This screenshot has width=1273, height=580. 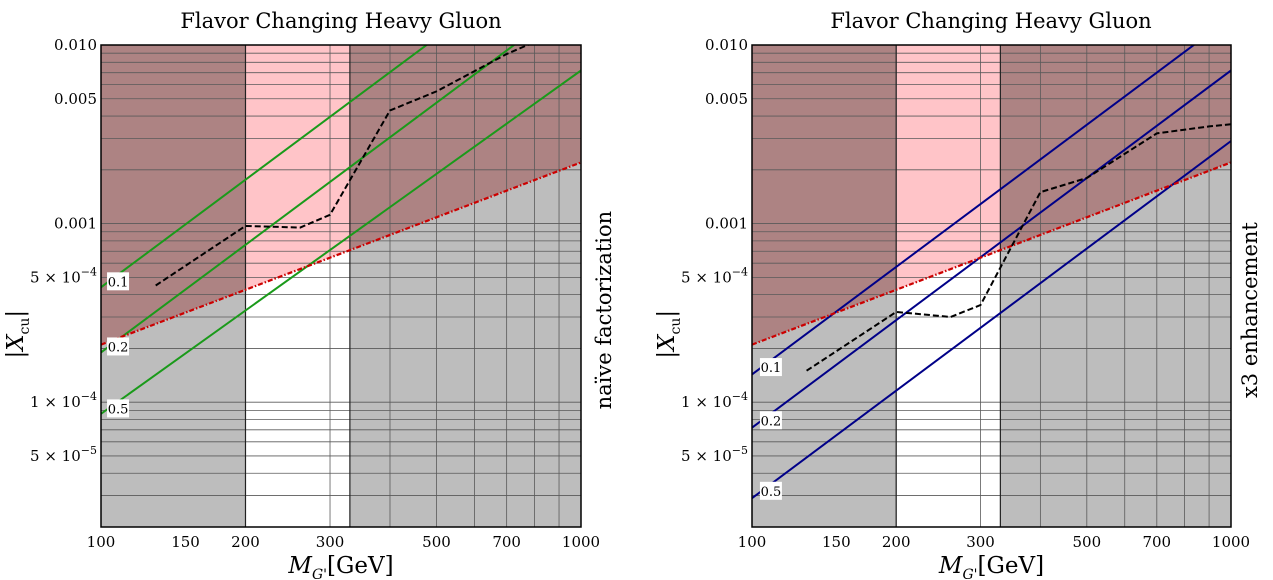 What do you see at coordinates (604, 310) in the screenshot?
I see `side-note: naïve factorization` at bounding box center [604, 310].